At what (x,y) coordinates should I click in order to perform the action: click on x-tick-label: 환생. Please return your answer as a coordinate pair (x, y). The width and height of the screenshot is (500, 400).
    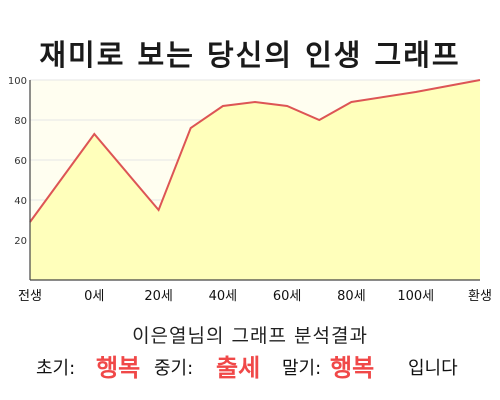
    Looking at the image, I should click on (480, 296).